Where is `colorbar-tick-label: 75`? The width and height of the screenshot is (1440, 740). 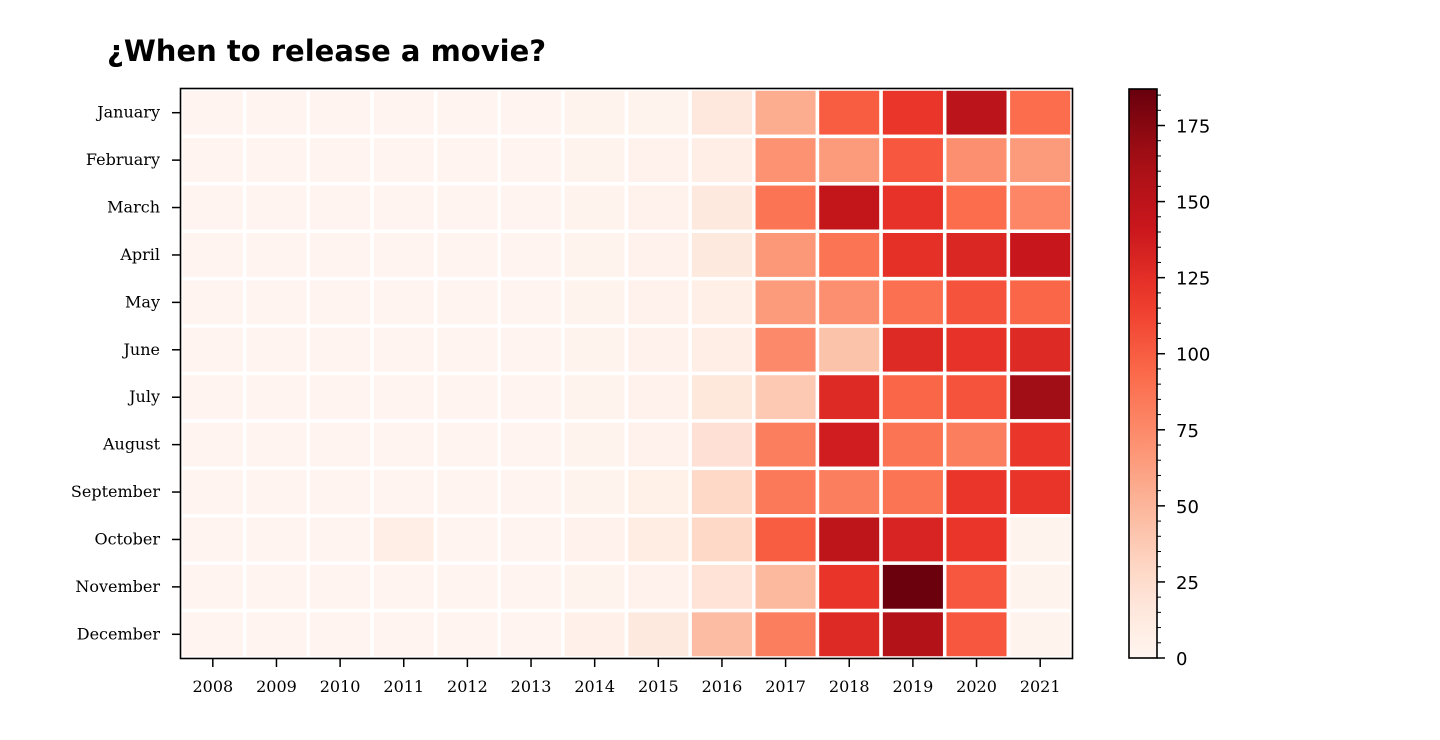
colorbar-tick-label: 75 is located at coordinates (1187, 431).